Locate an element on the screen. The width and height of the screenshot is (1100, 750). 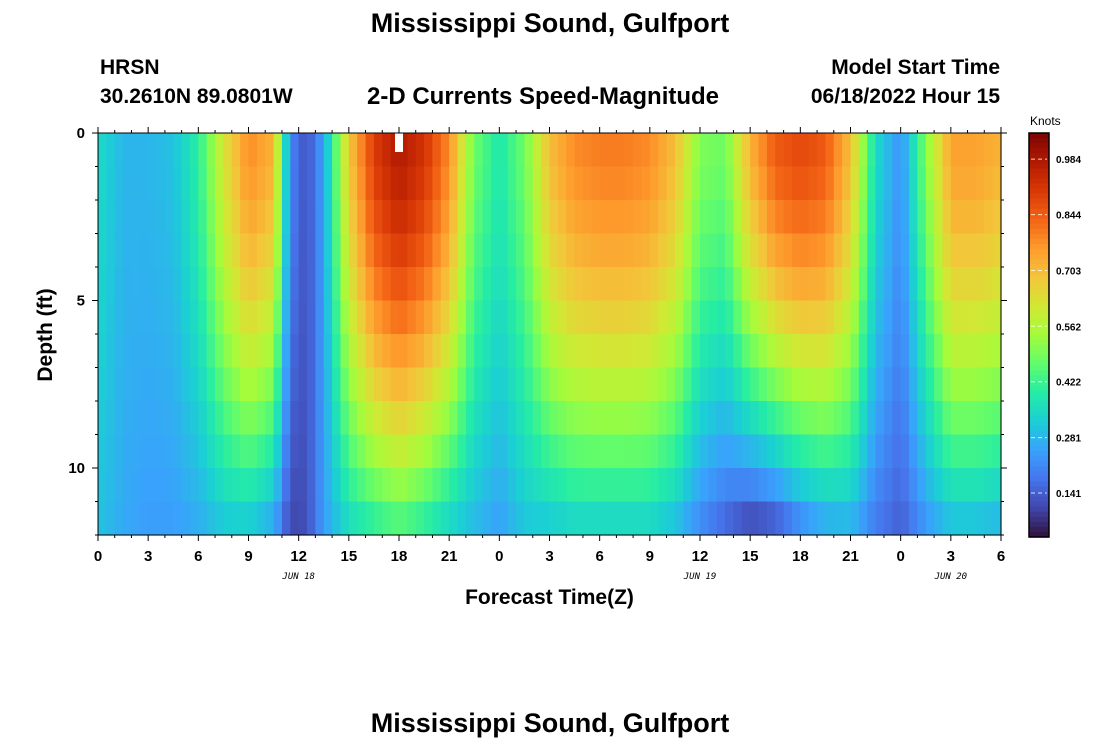
x-tick-label: 15 is located at coordinates (348, 556).